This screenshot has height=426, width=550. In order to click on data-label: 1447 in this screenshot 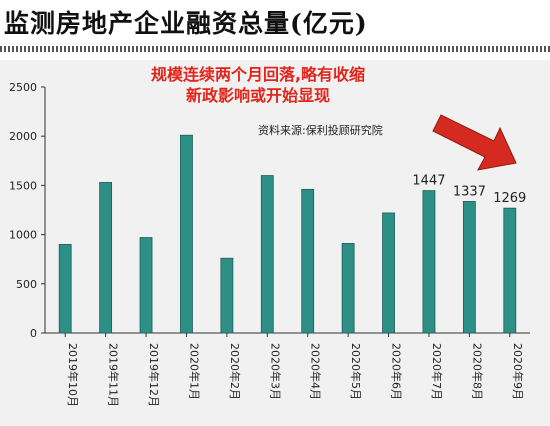, I will do `click(428, 181)`.